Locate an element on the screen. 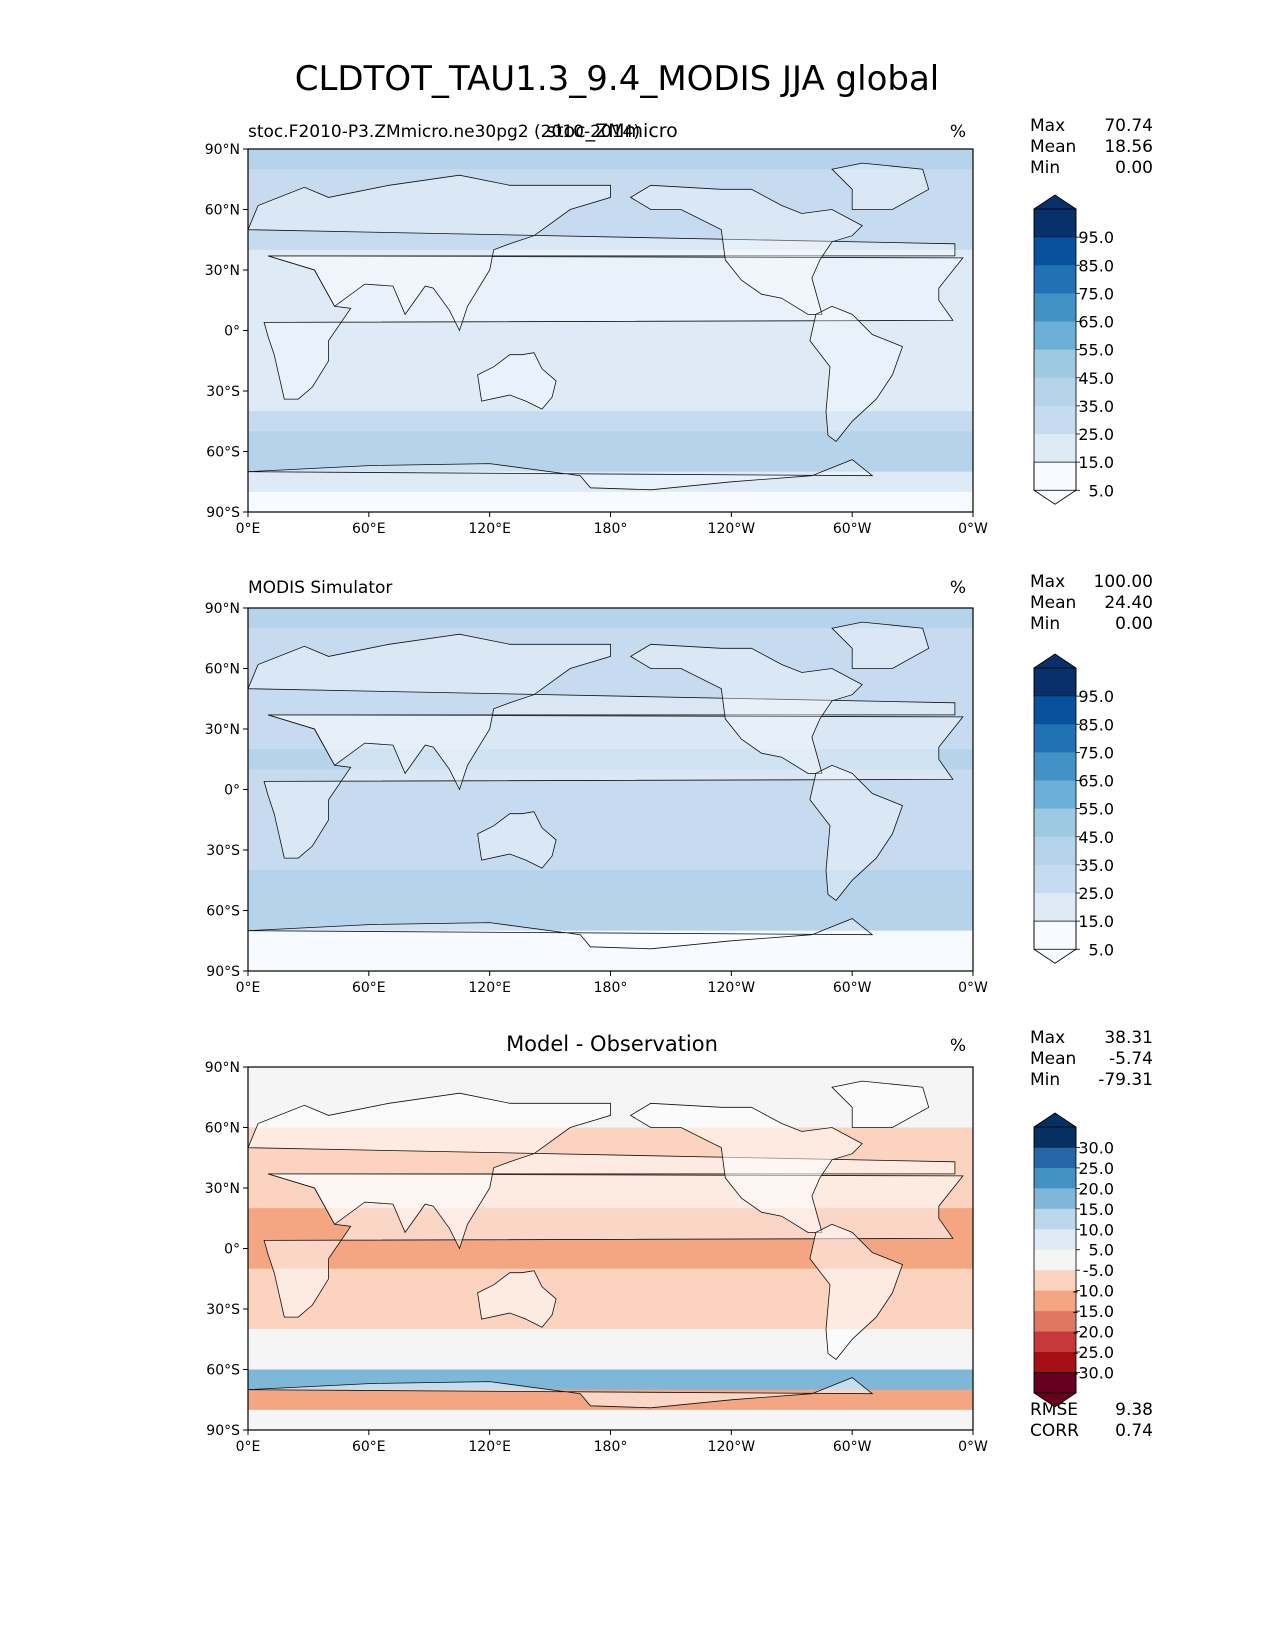 The height and width of the screenshot is (1650, 1275). y-tick-label: 30°N is located at coordinates (222, 1189).